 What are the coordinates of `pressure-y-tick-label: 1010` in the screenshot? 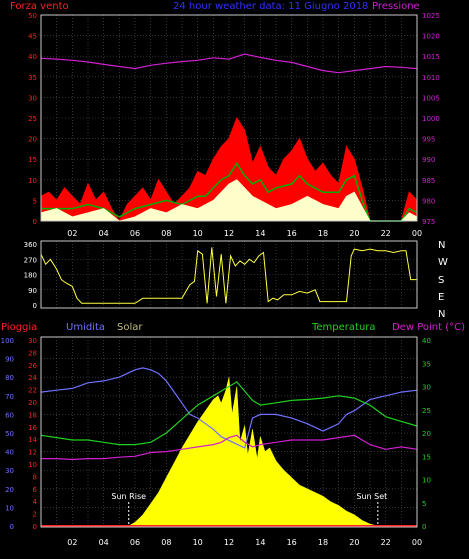 It's located at (431, 78).